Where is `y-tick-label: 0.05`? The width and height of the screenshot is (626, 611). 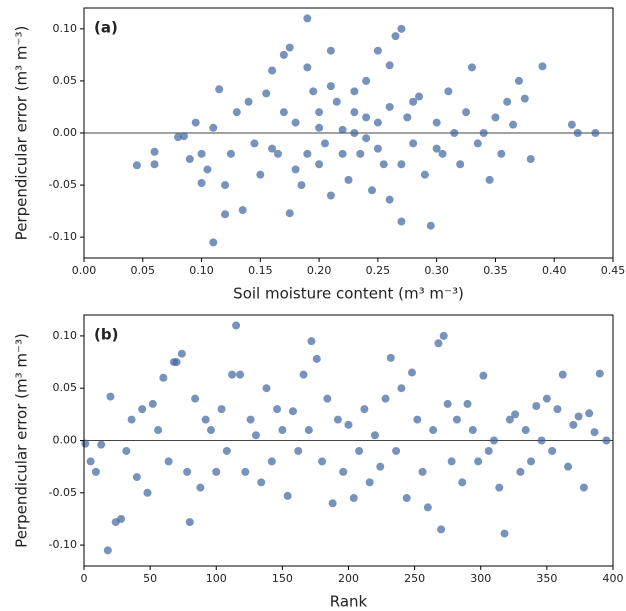 y-tick-label: 0.05 is located at coordinates (65, 387).